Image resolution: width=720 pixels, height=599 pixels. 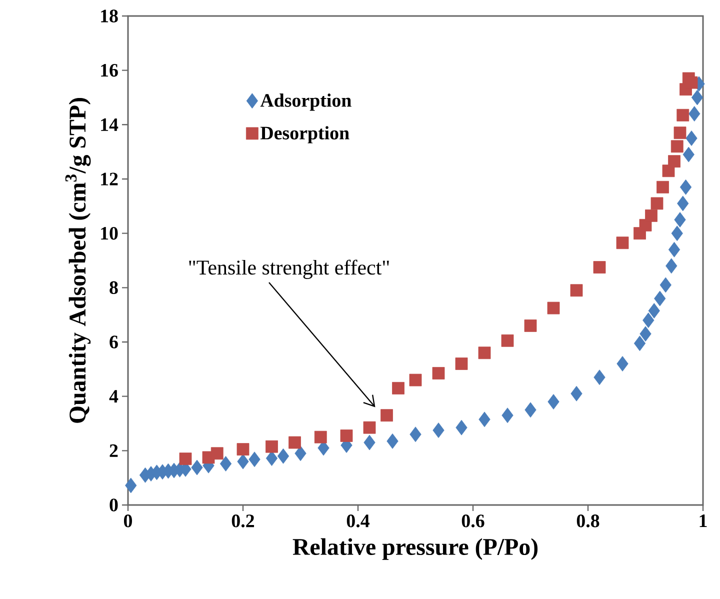 I want to click on x-tick-label: 0.8, so click(x=588, y=521).